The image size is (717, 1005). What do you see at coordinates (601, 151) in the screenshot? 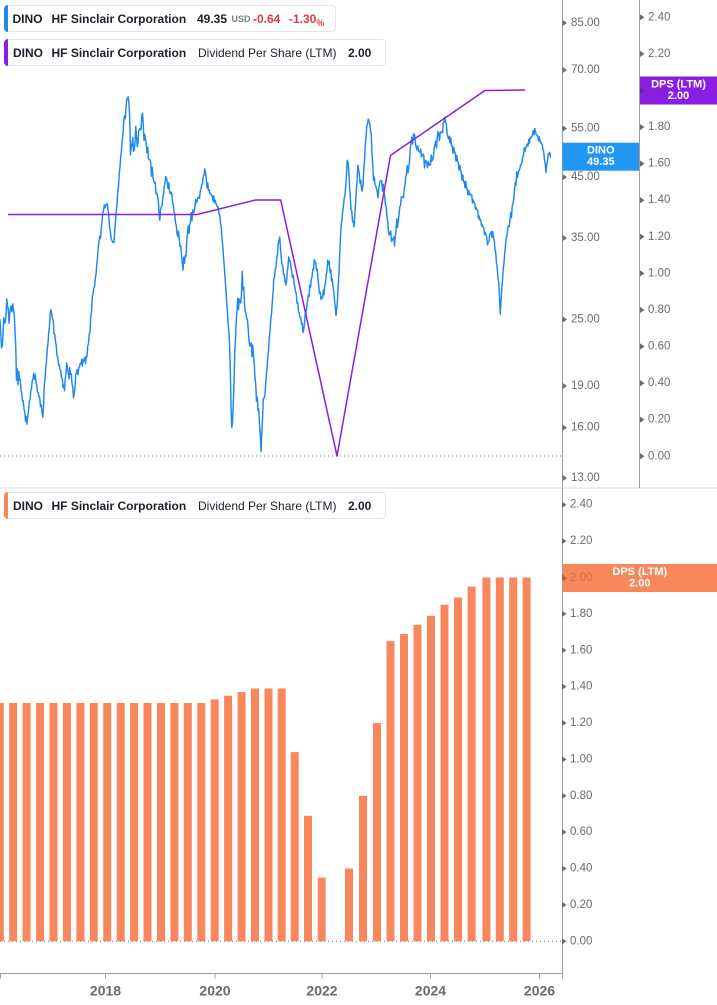
I see `svg-text: DINO` at bounding box center [601, 151].